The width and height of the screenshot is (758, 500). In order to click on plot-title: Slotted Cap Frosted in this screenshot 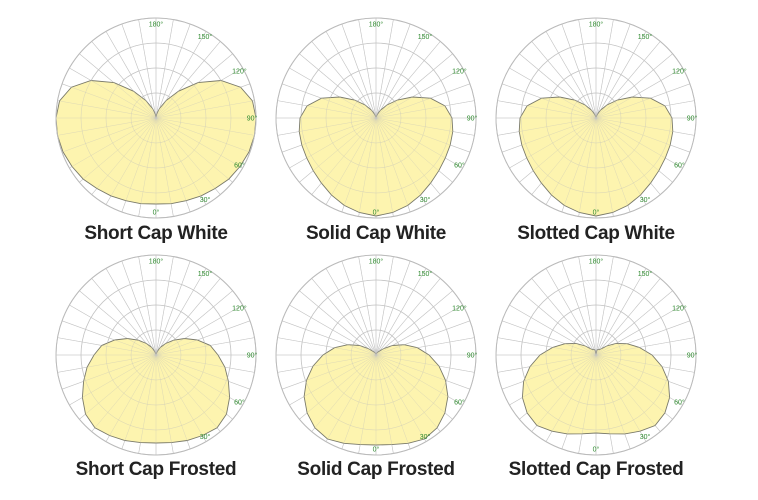, I will do `click(596, 469)`.